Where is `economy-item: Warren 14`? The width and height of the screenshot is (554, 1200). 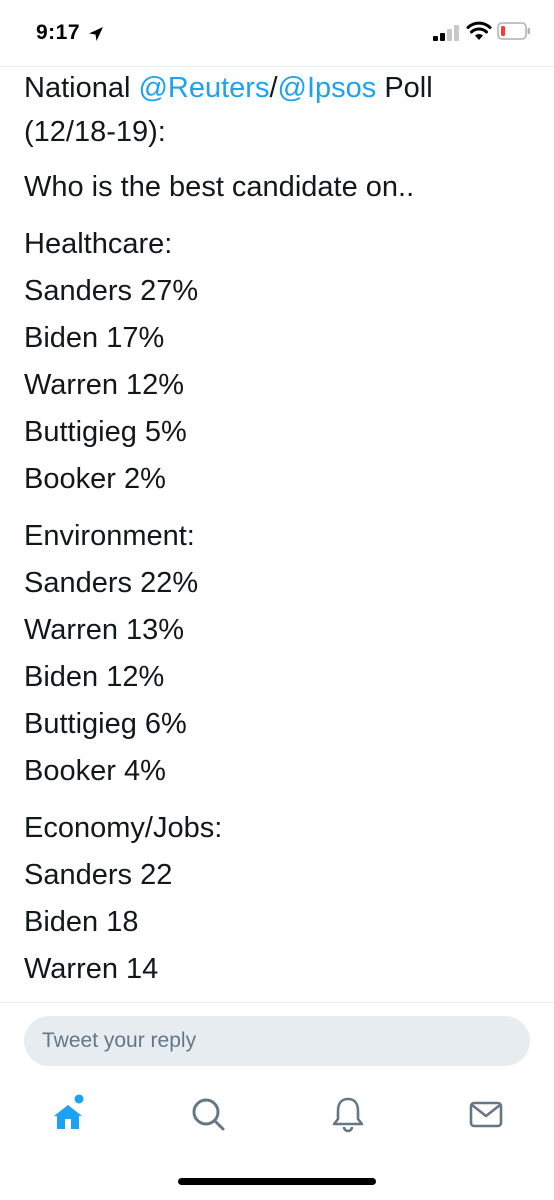
economy-item: Warren 14 is located at coordinates (91, 969).